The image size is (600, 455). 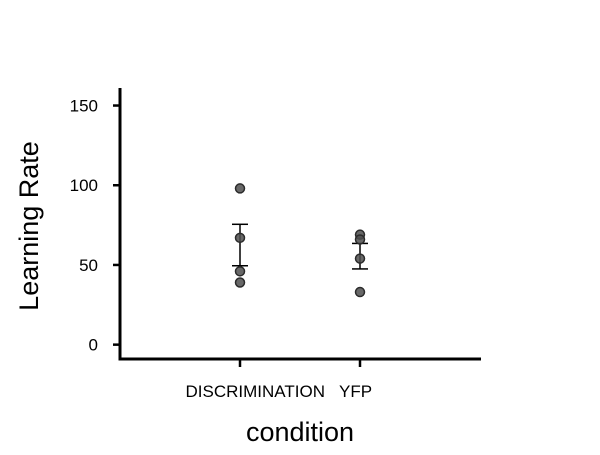 What do you see at coordinates (300, 246) in the screenshot?
I see `error-bars` at bounding box center [300, 246].